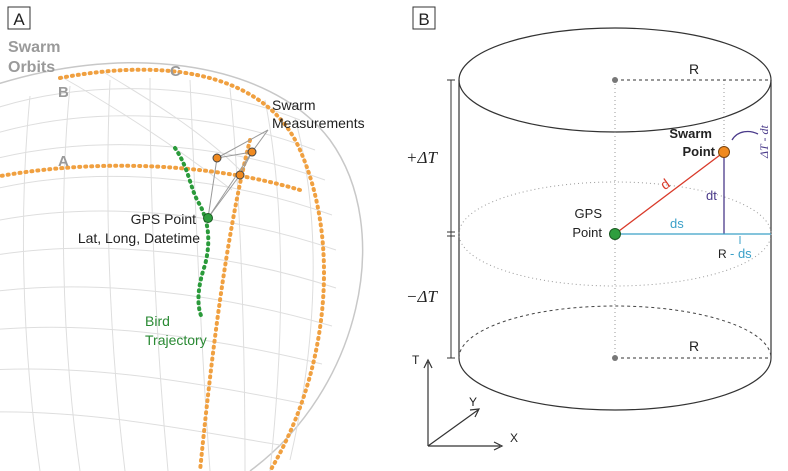 The image size is (788, 471). I want to click on distance-dt-label: dt, so click(711, 195).